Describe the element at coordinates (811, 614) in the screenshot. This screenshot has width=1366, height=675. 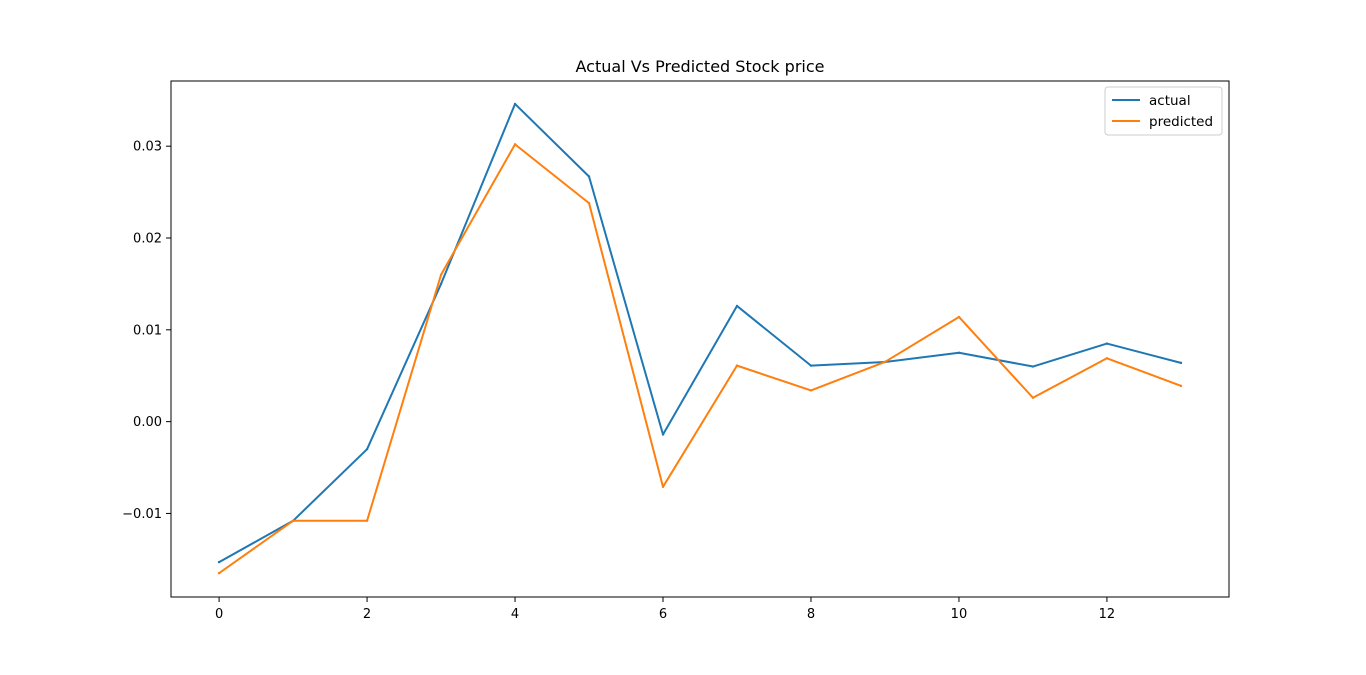
I see `x-tick-label: 8` at that location.